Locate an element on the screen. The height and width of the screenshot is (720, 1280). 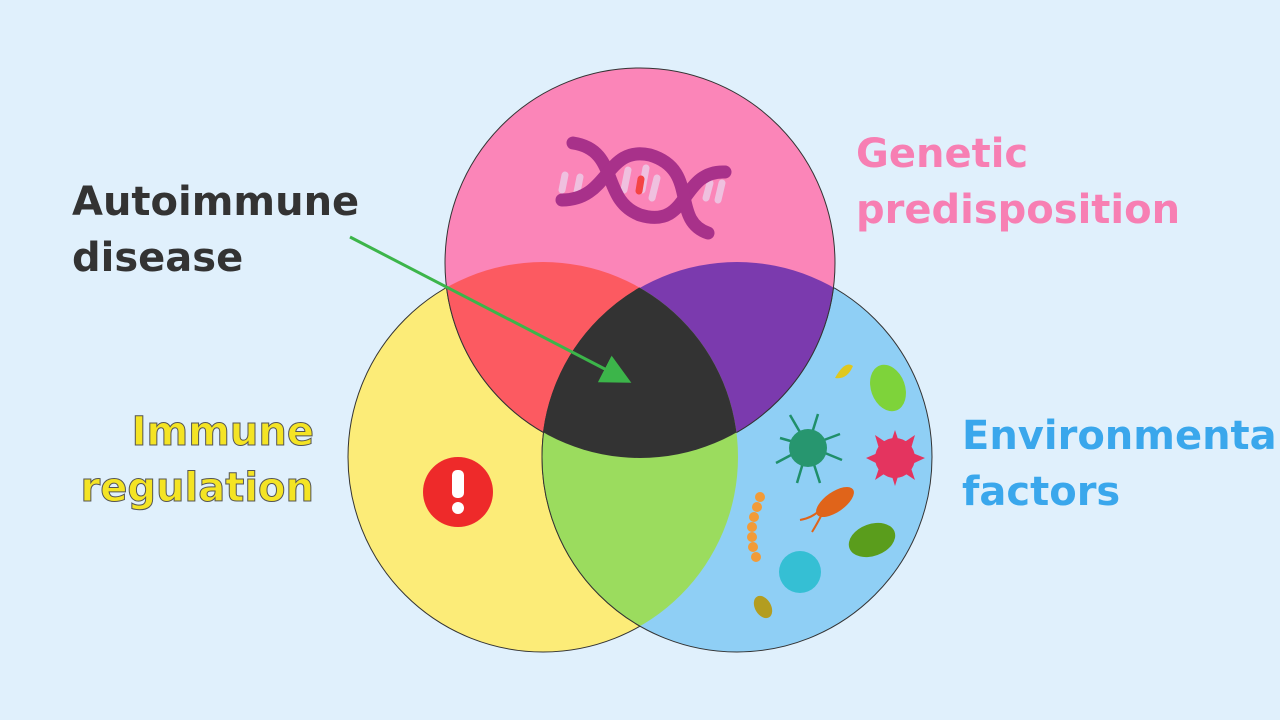
microbes-icon is located at coordinates (836, 491).